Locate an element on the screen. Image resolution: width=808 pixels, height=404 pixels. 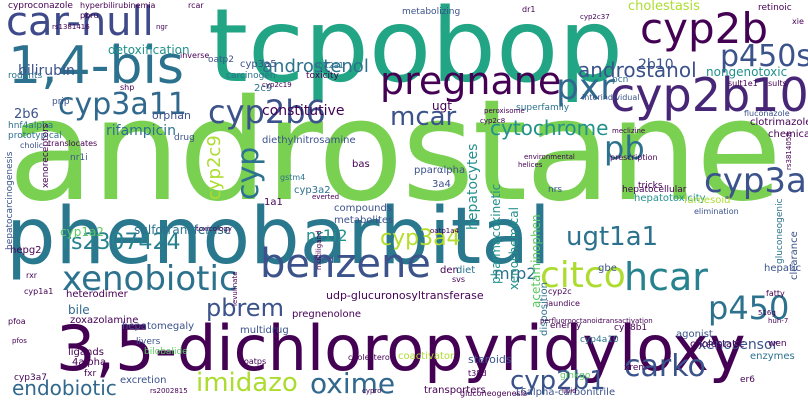
cloud-word: 2c9 is located at coordinates (263, 88).